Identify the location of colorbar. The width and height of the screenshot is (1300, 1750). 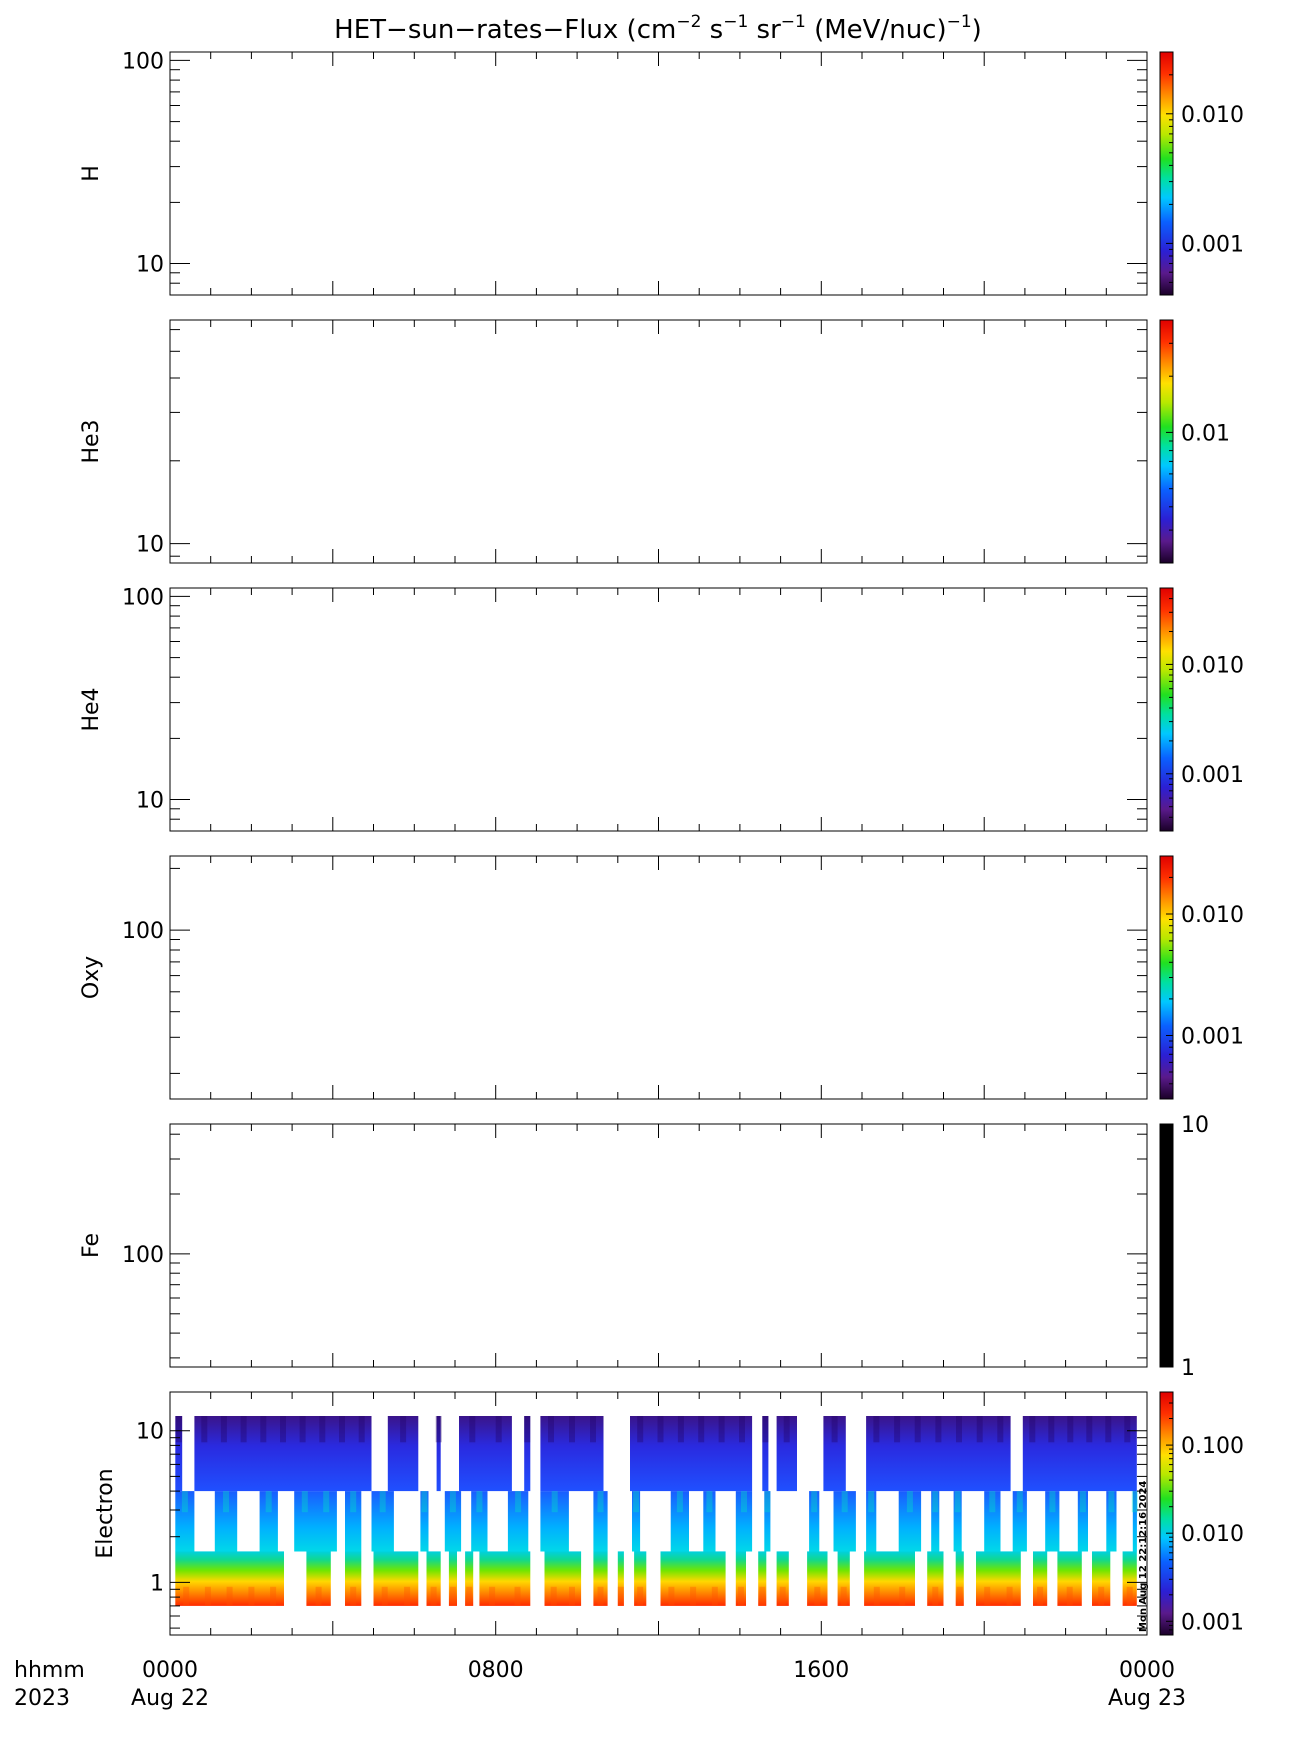
(1166, 1245).